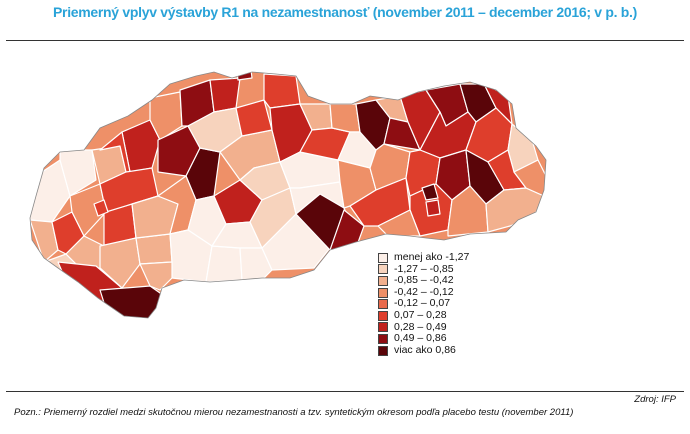 Image resolution: width=690 pixels, height=434 pixels. I want to click on legend-label: -0,42 – -0,12, so click(424, 291).